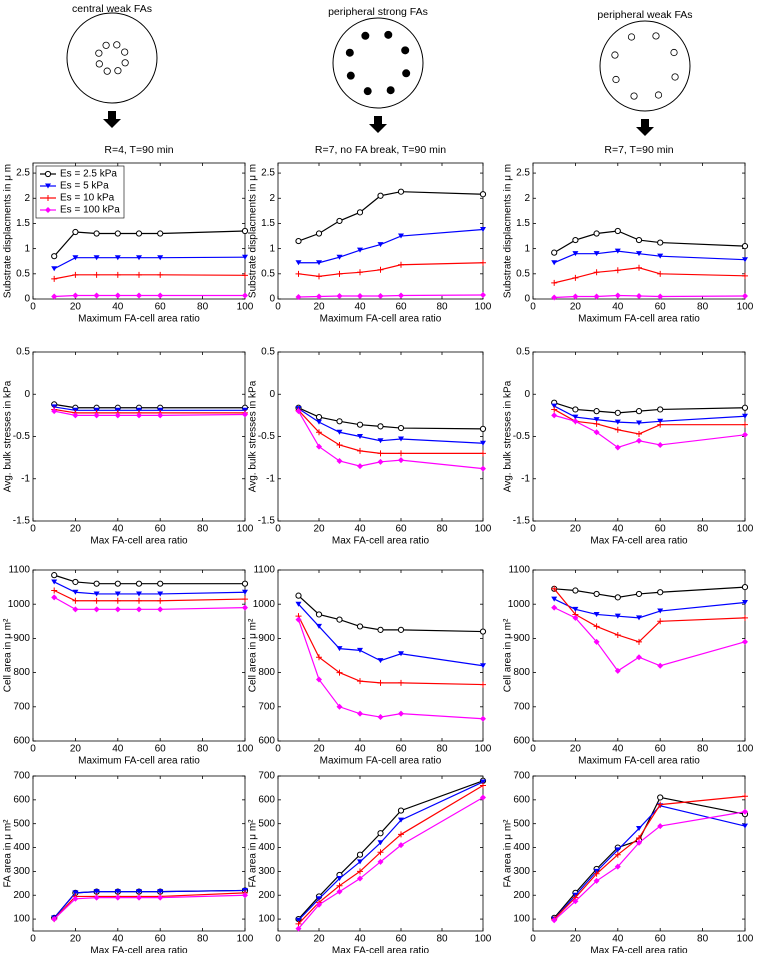 The height and width of the screenshot is (953, 758). Describe the element at coordinates (8, 655) in the screenshot. I see `y-axis-label: Cell area in μ m²` at that location.